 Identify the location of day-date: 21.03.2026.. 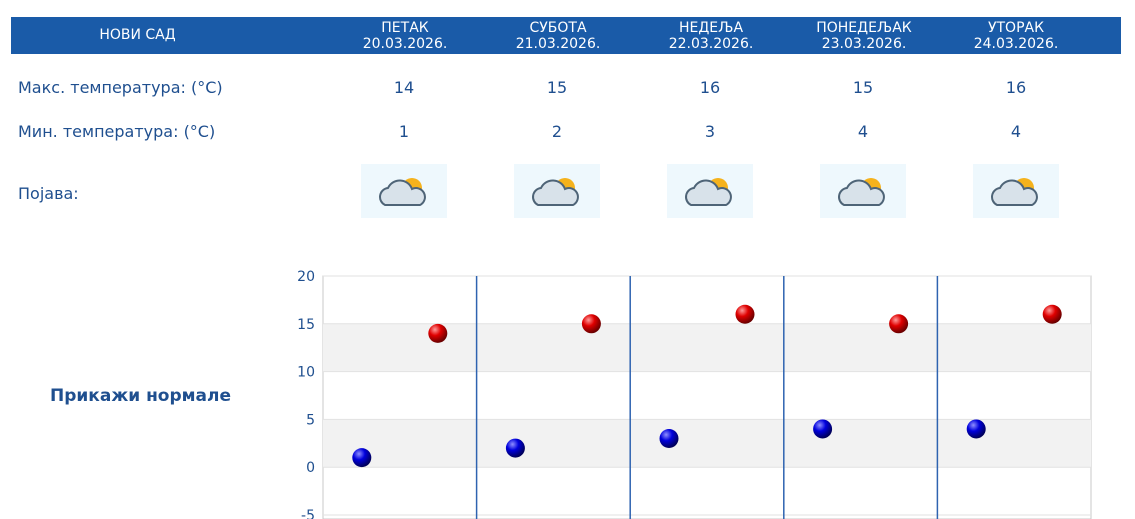
(558, 44).